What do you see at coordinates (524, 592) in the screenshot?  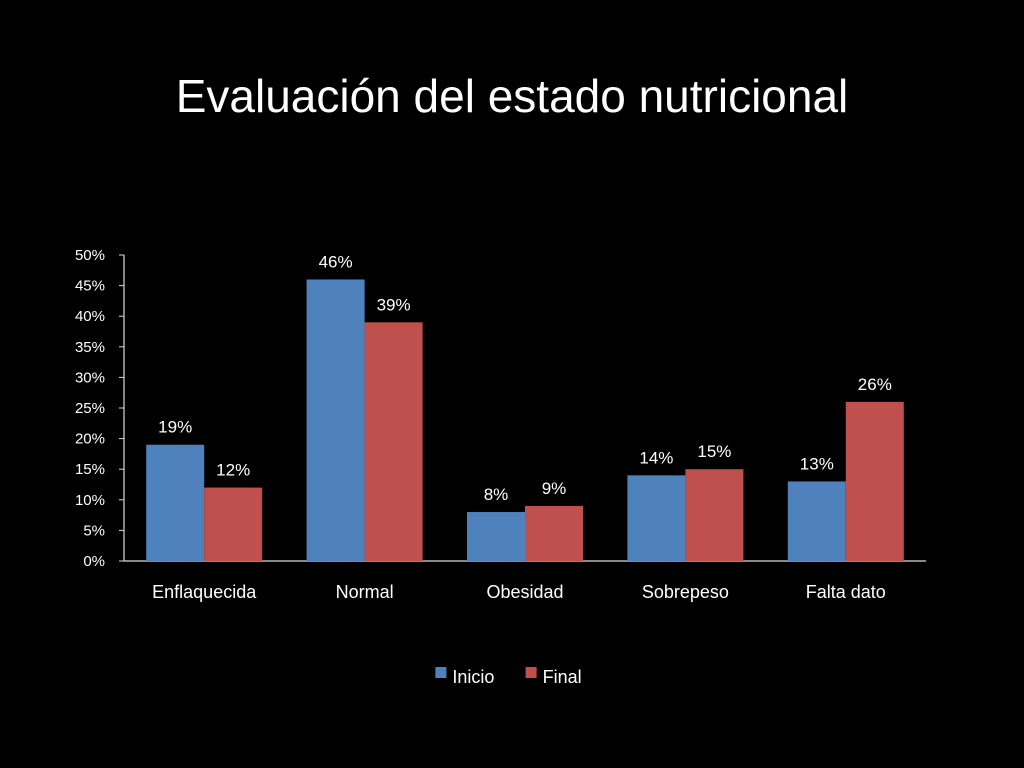 I see `x-category-label: Obesidad` at bounding box center [524, 592].